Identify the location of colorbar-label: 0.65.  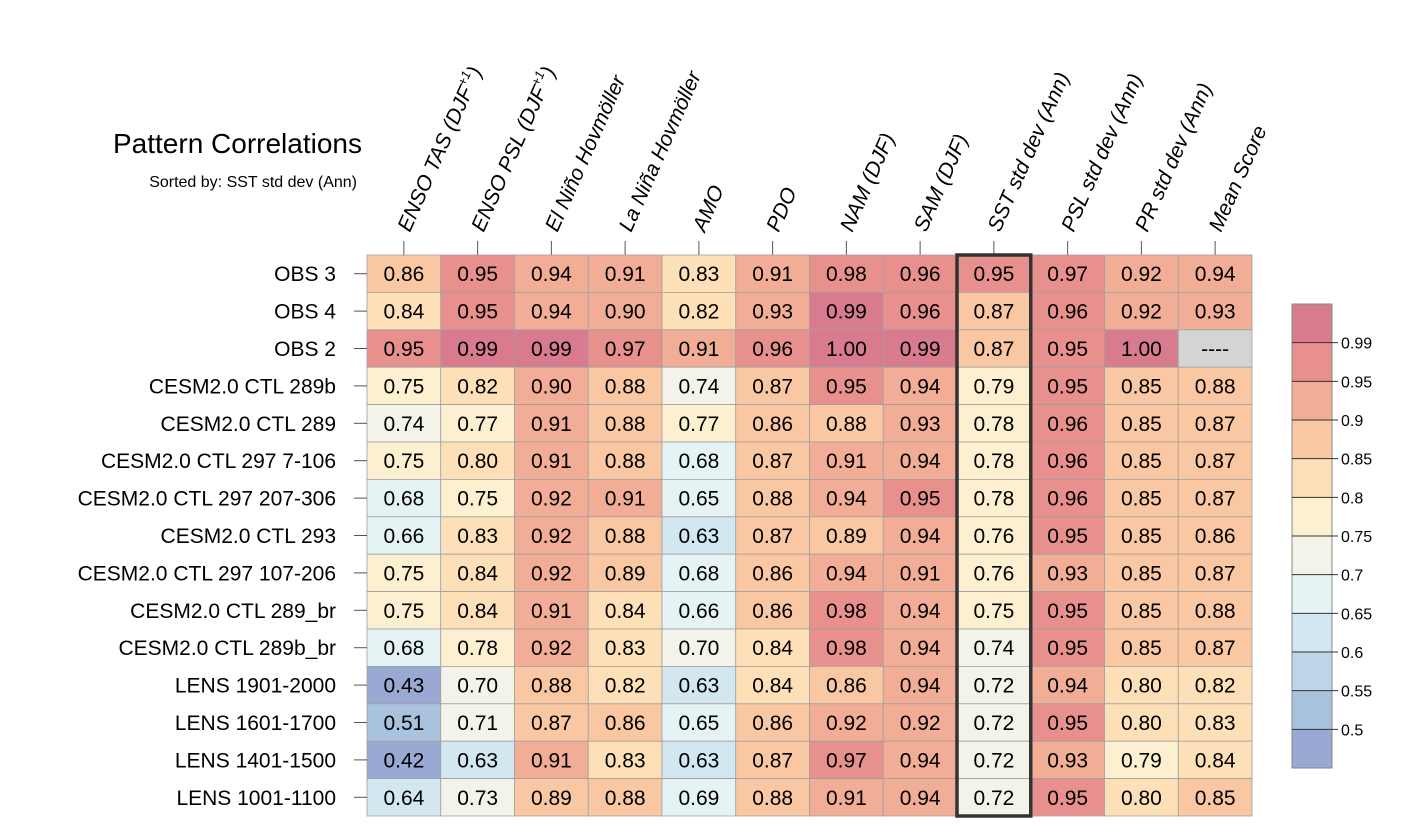
(1356, 614).